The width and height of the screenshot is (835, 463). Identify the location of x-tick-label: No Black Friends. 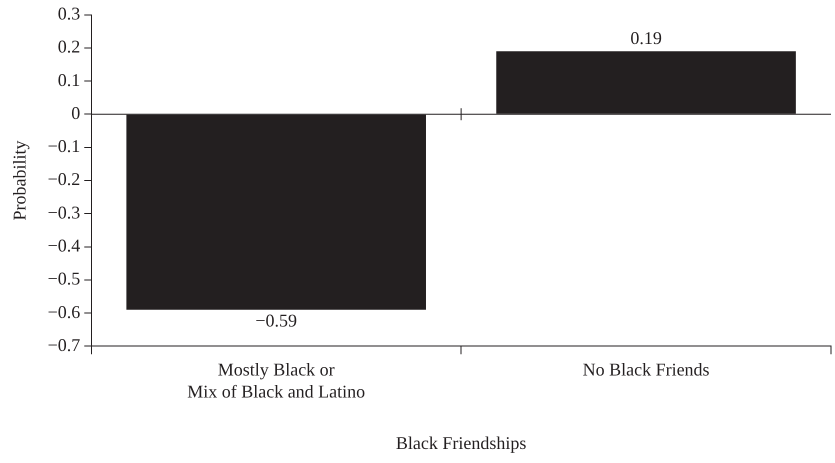
(646, 370).